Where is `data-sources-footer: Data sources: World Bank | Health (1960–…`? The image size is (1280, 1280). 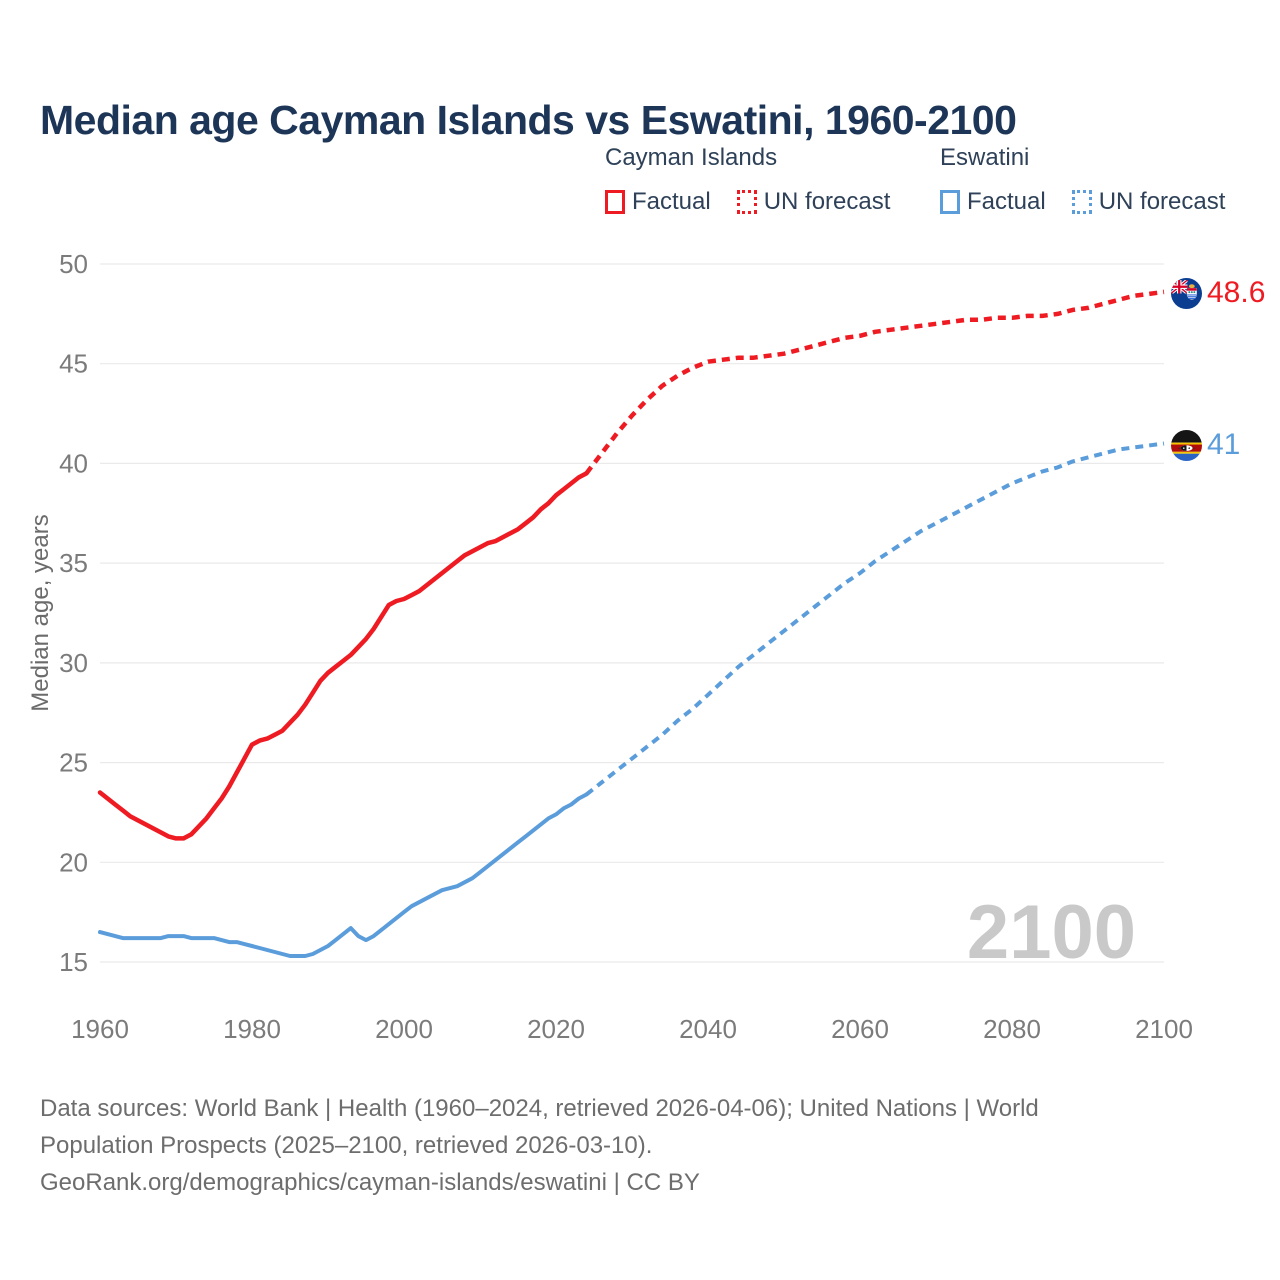 data-sources-footer: Data sources: World Bank | Health (1960–… is located at coordinates (630, 1145).